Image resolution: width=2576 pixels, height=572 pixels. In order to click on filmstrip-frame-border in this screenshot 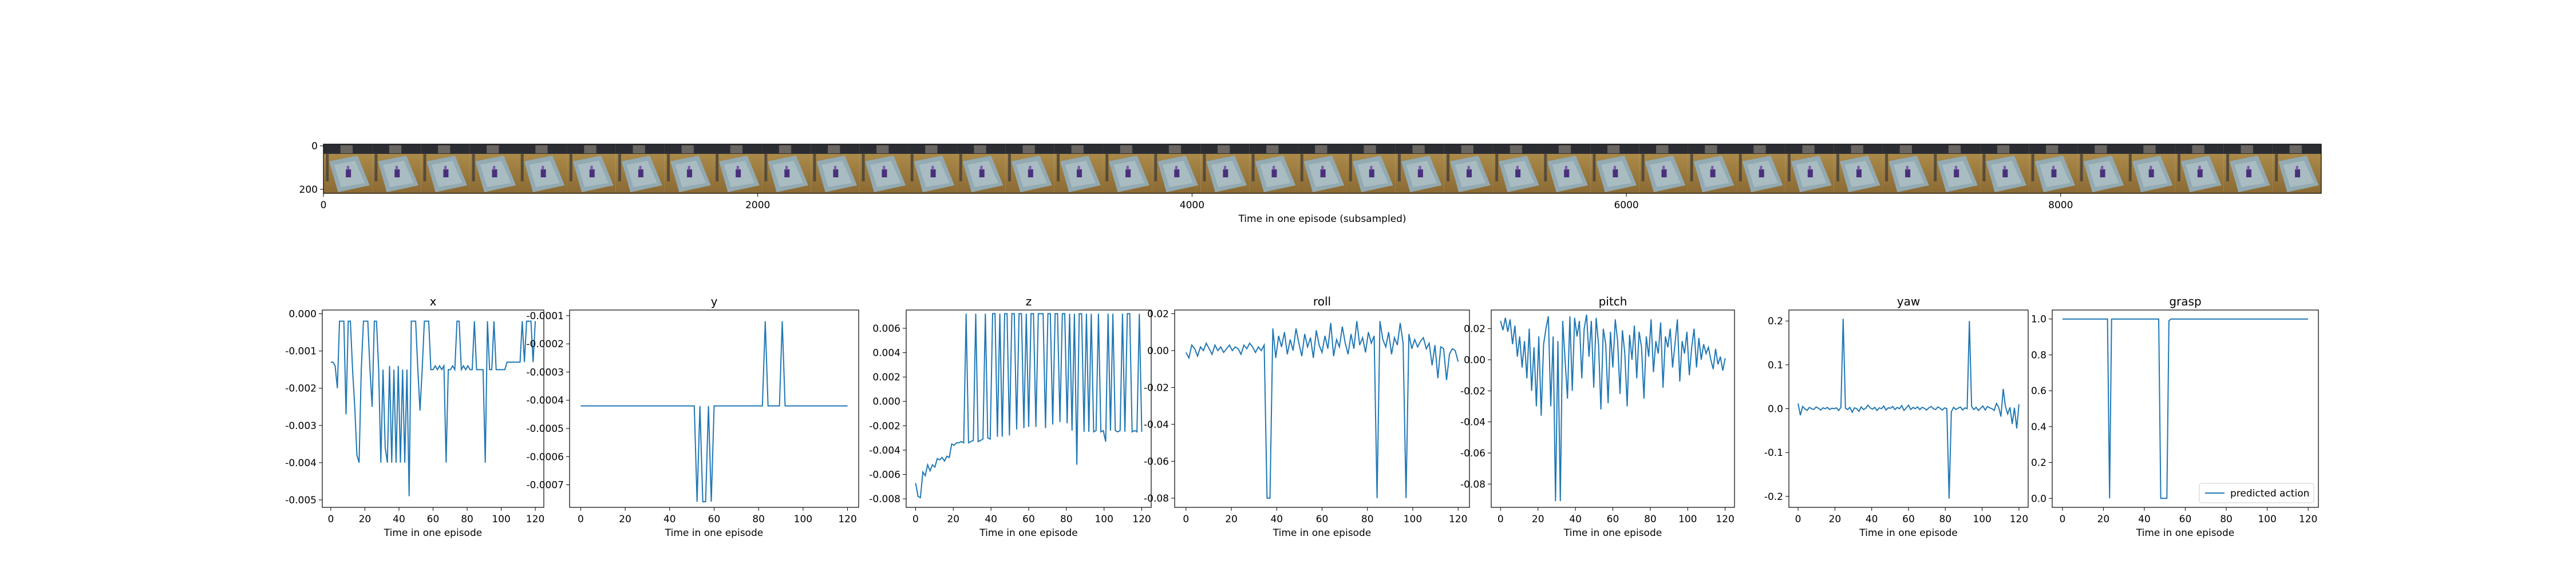, I will do `click(1322, 169)`.